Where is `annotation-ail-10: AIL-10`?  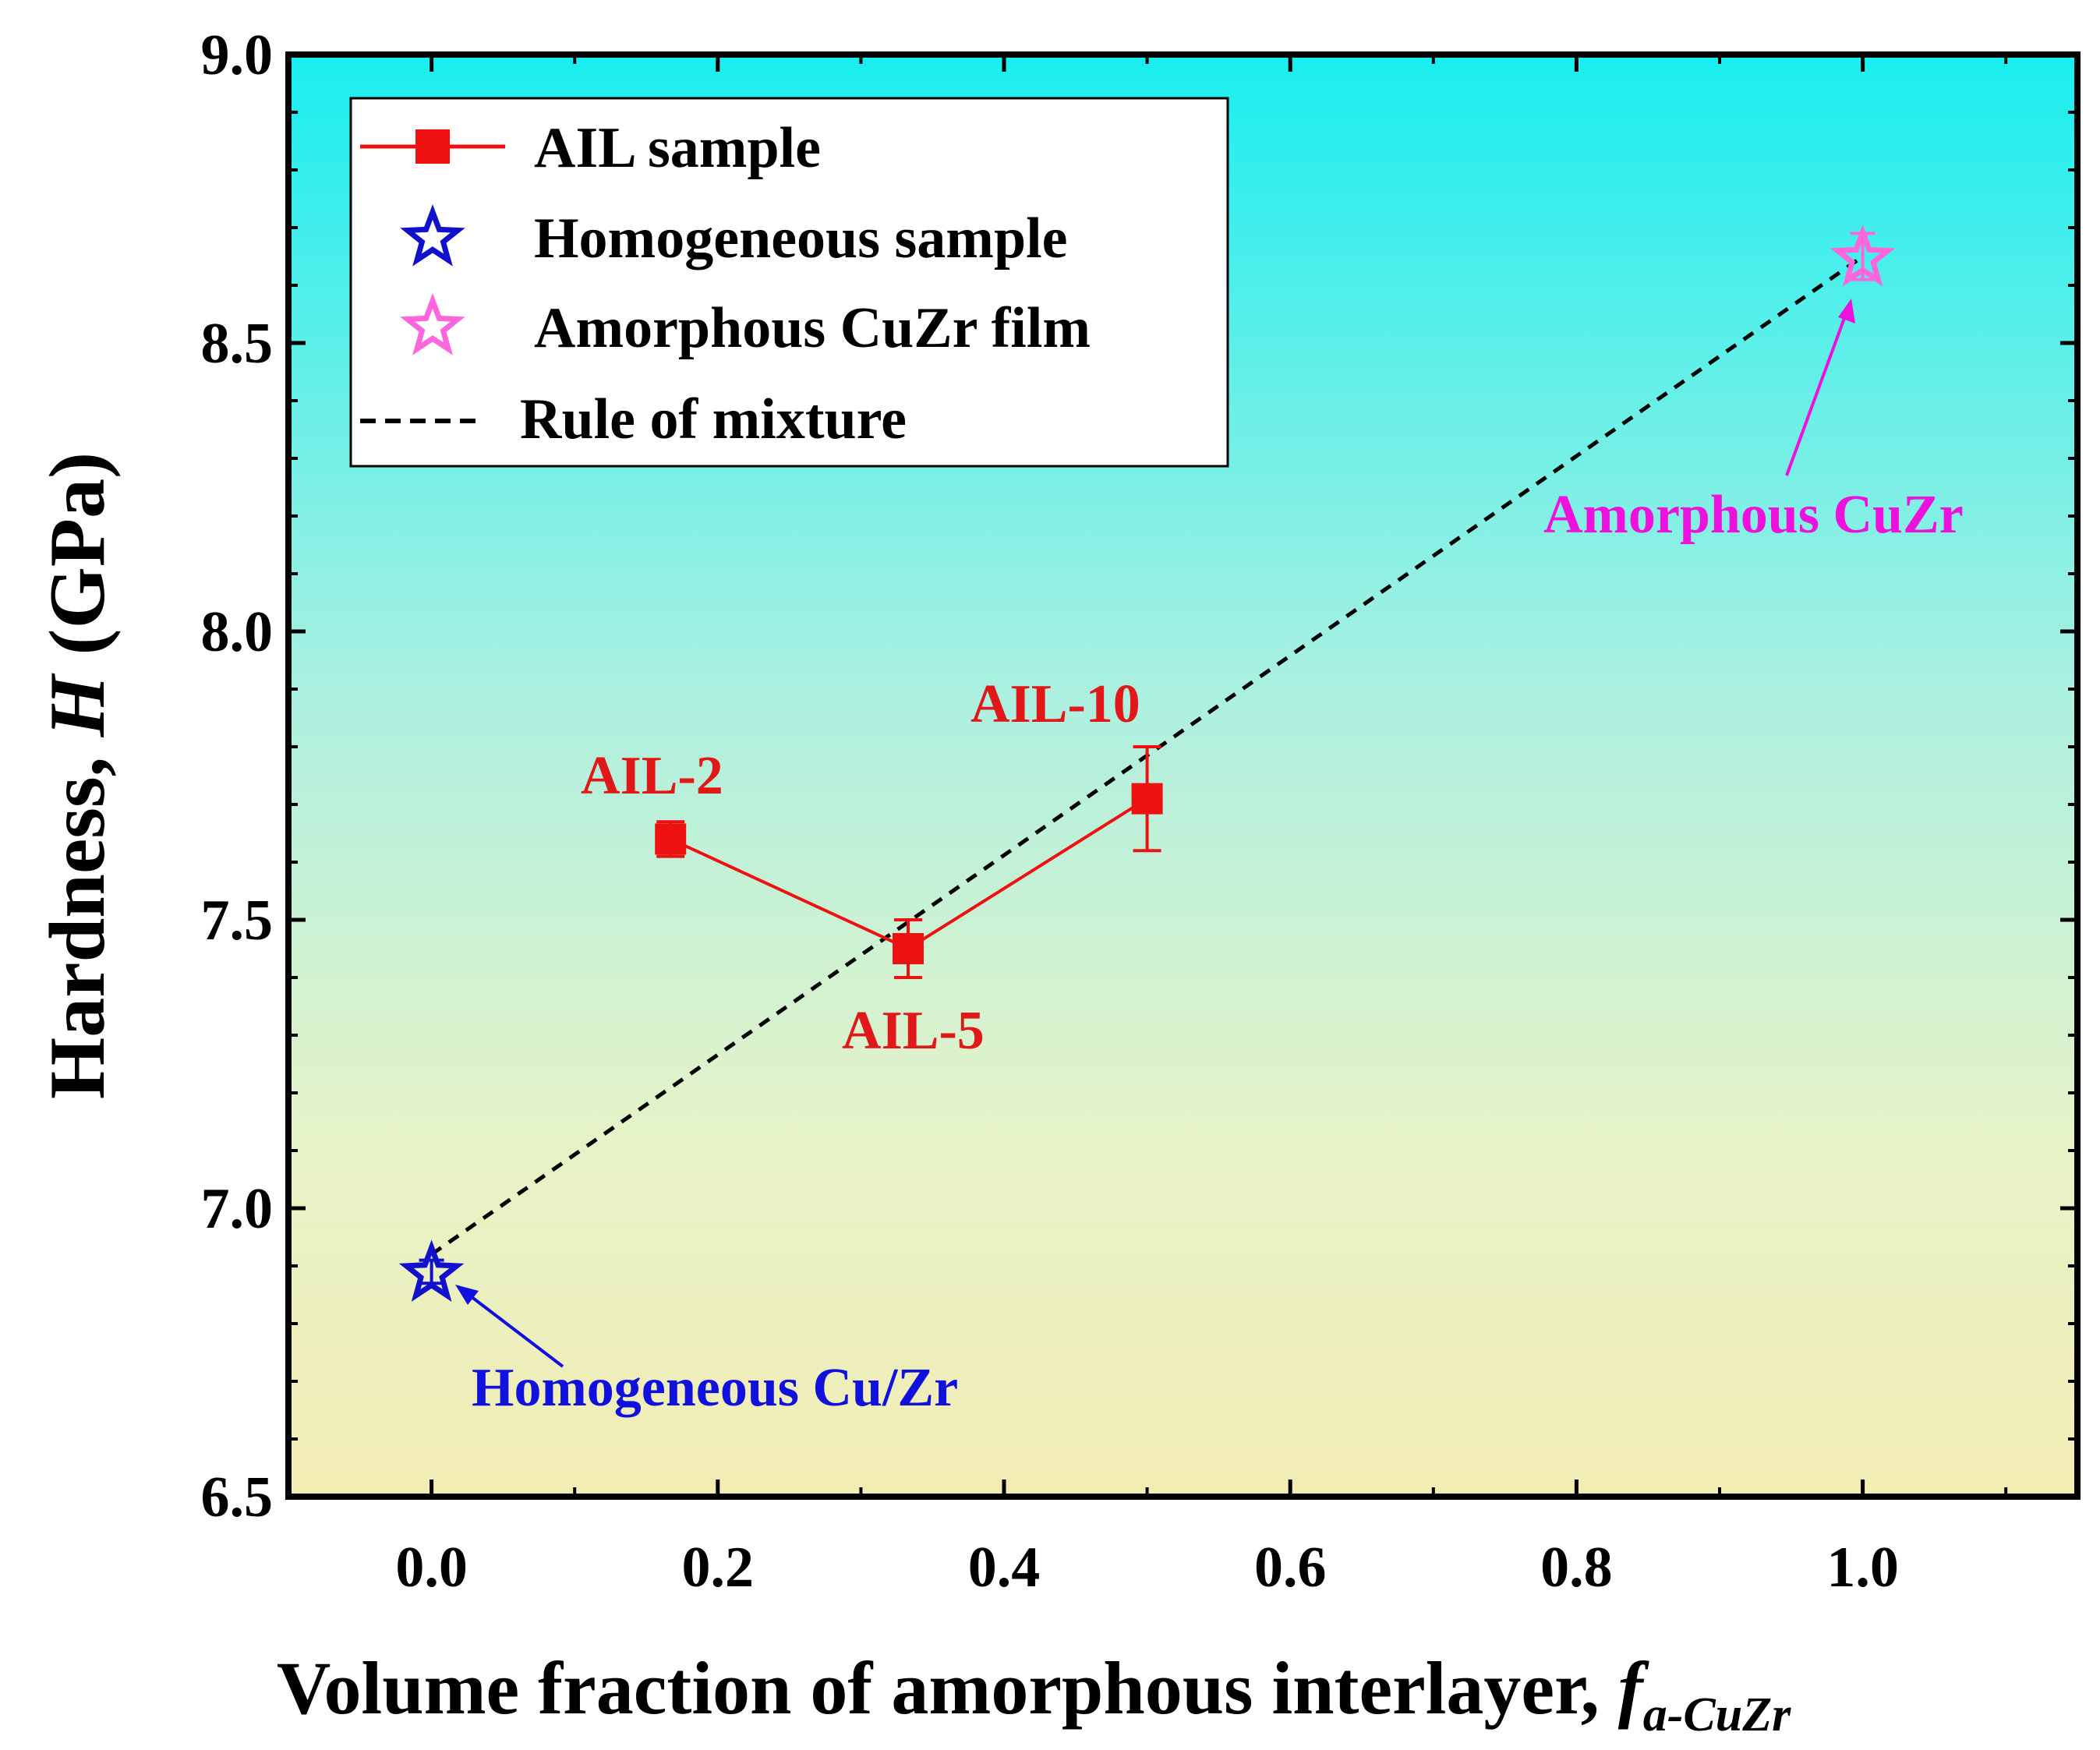 annotation-ail-10: AIL-10 is located at coordinates (1055, 704).